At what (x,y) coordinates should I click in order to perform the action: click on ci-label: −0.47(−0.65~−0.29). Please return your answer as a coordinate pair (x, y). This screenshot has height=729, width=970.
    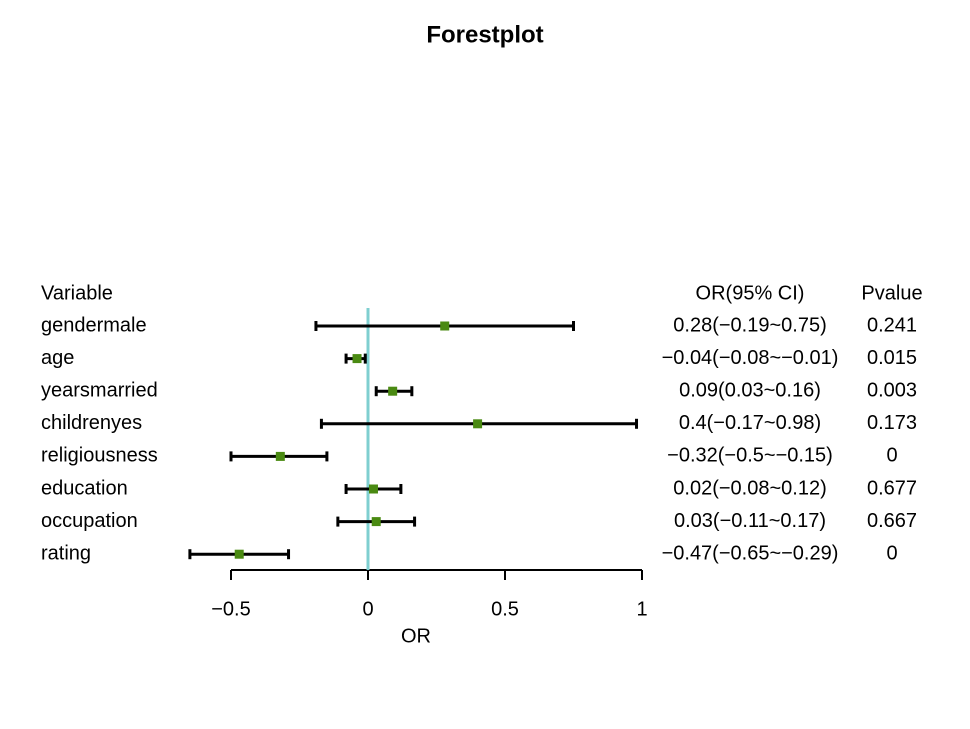
    Looking at the image, I should click on (750, 553).